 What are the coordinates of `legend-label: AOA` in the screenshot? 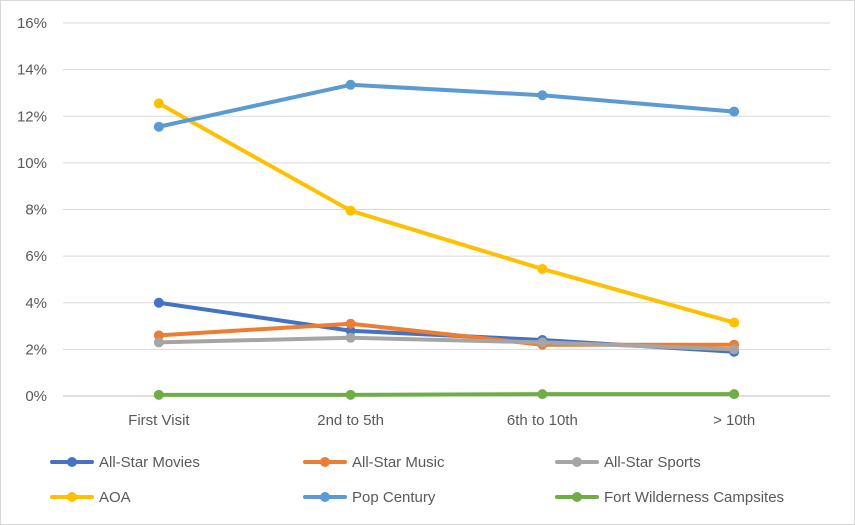 It's located at (115, 497).